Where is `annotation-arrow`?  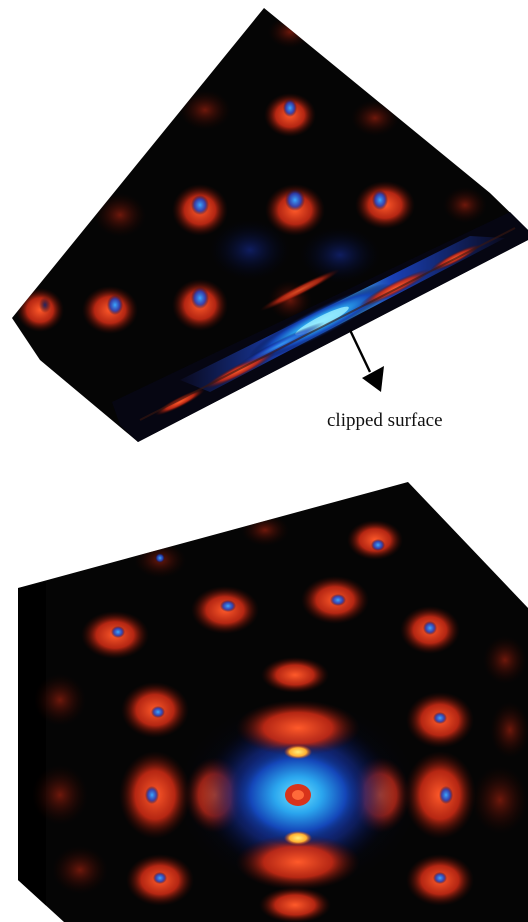
annotation-arrow is located at coordinates (366, 360).